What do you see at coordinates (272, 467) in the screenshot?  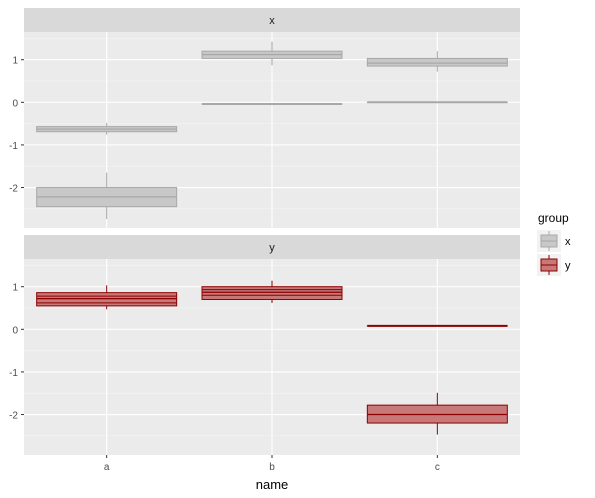 I see `x-tick-label: b` at bounding box center [272, 467].